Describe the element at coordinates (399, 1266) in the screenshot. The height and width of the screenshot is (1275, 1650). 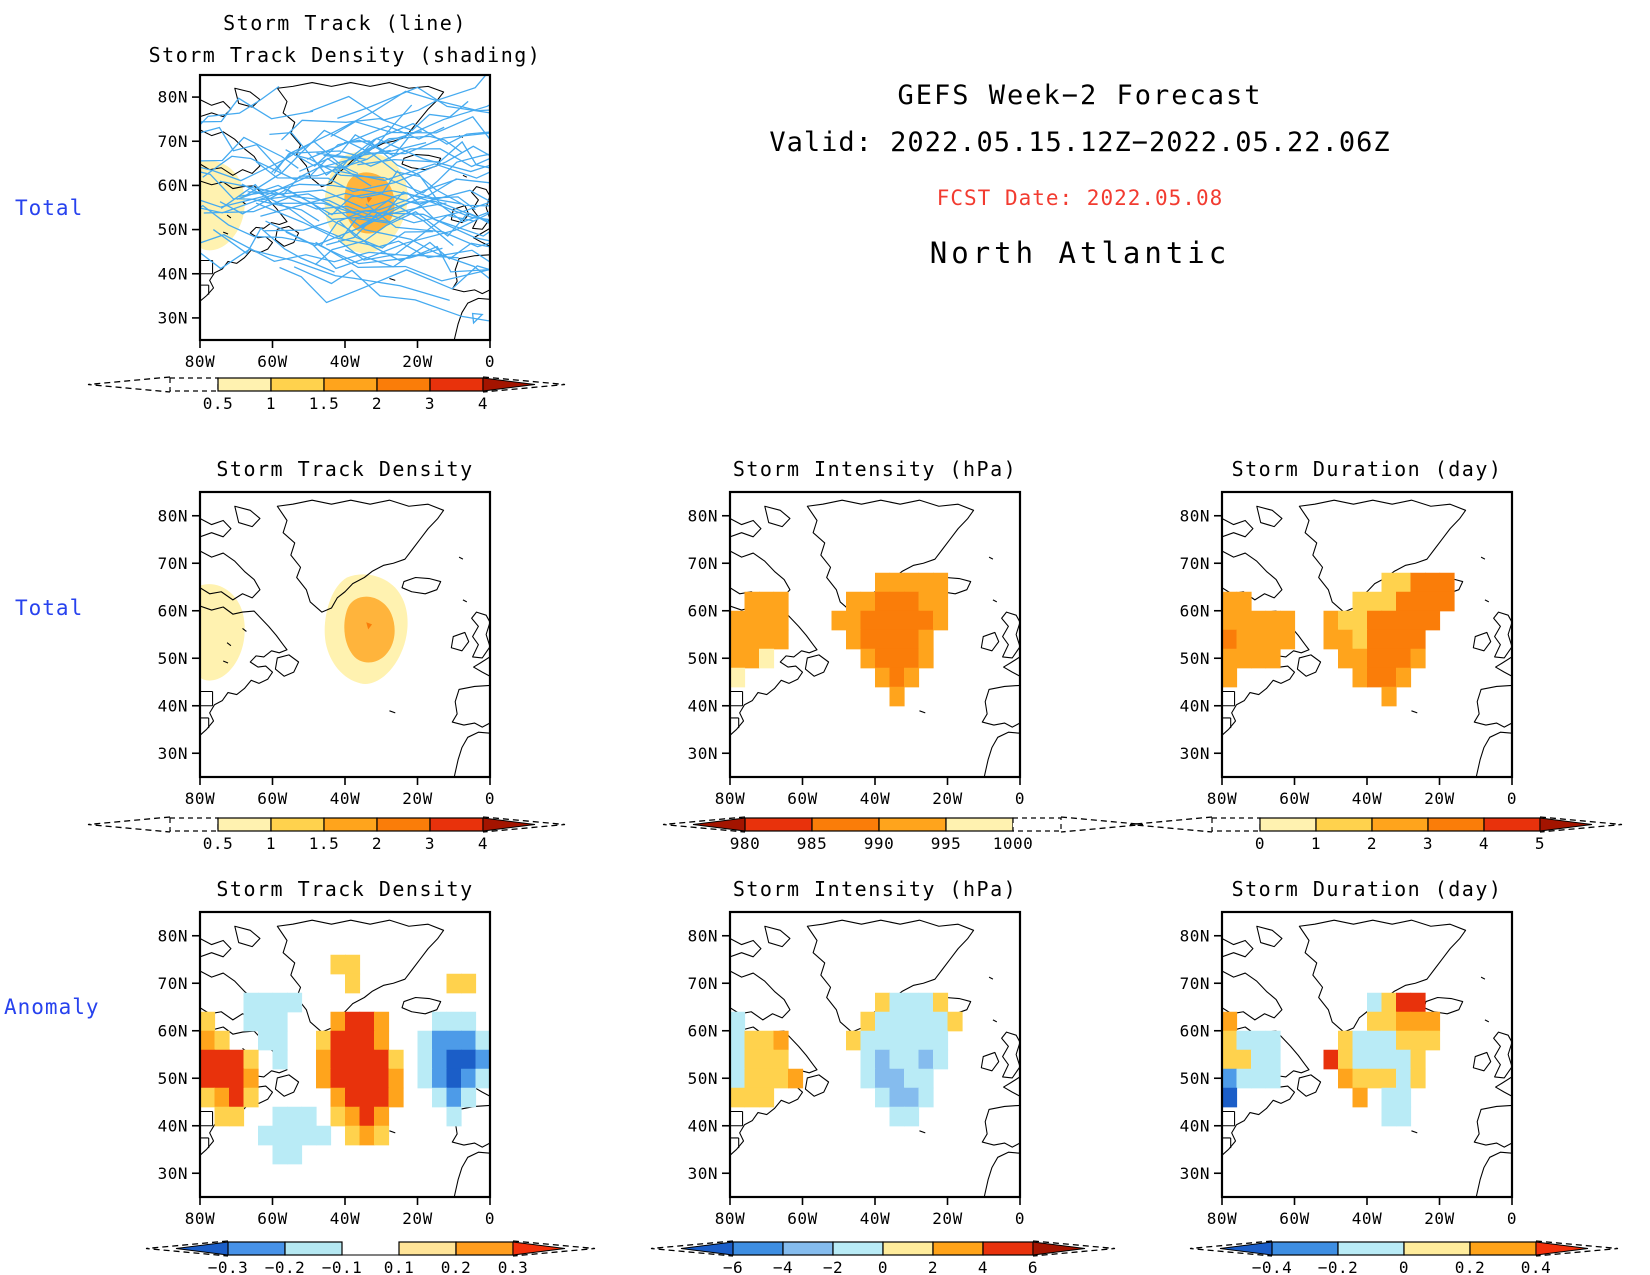
I see `colorbar-label: 0.1` at that location.